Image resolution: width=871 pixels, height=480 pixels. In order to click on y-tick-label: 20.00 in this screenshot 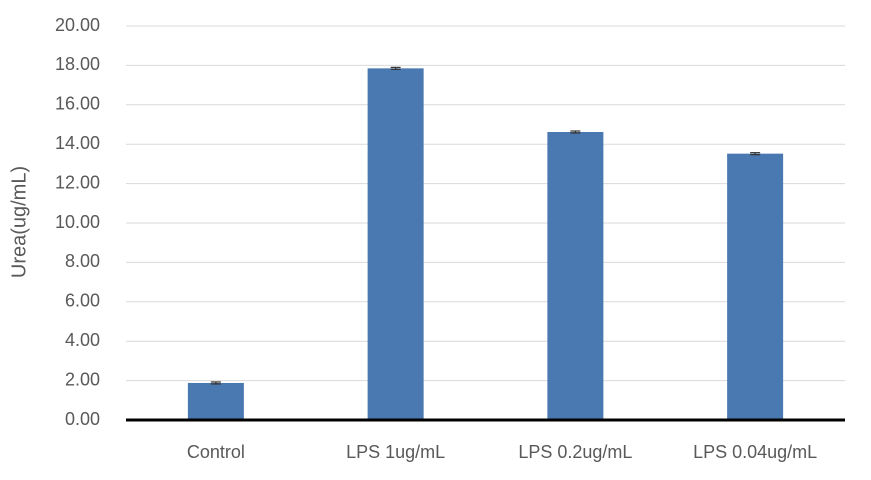, I will do `click(77, 25)`.